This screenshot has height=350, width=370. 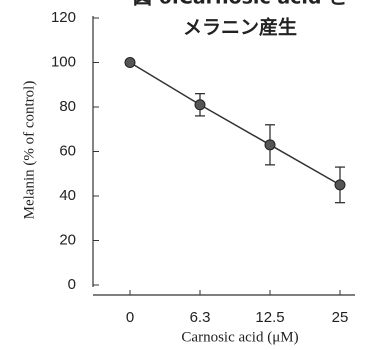 I want to click on x-tick-label: 6.3, so click(x=200, y=317).